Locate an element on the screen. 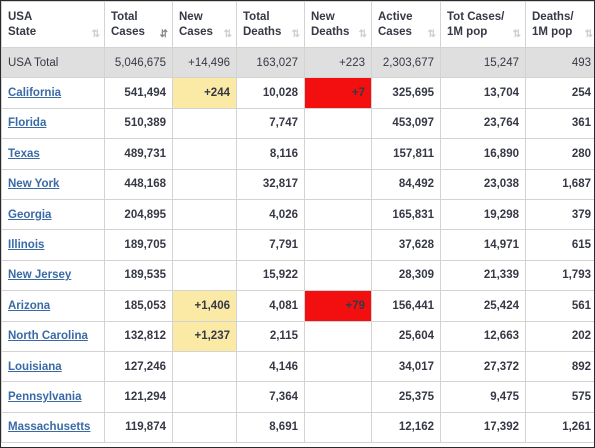 The image size is (595, 448). cell-active-cases: 84,492 is located at coordinates (406, 184).